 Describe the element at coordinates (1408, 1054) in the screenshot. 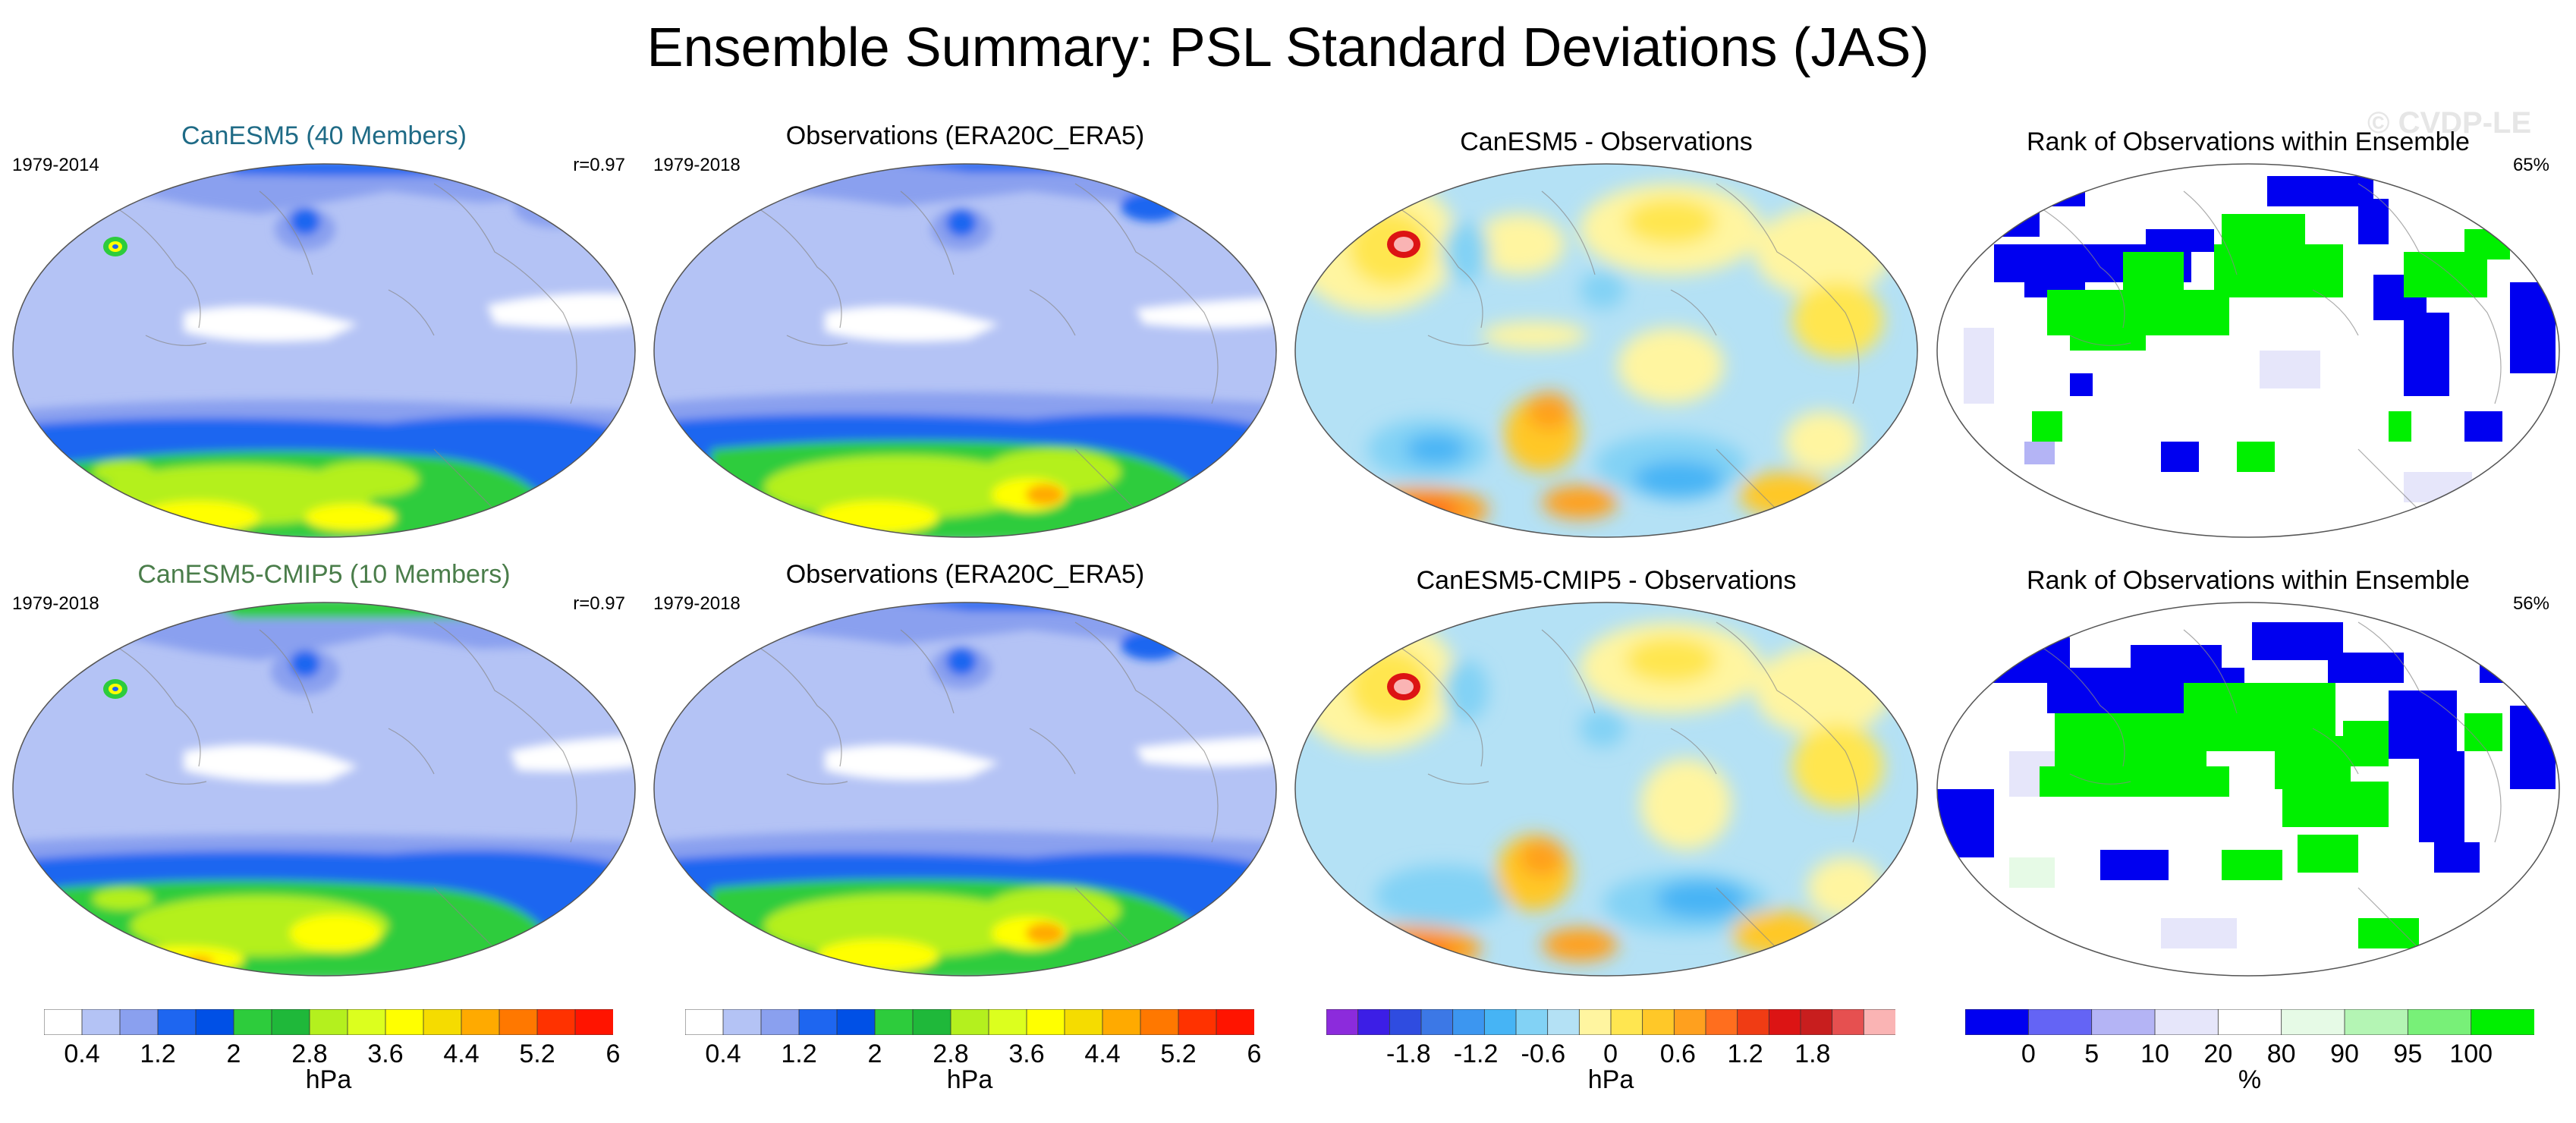

I see `colorbar-tick-label: -1.8` at that location.